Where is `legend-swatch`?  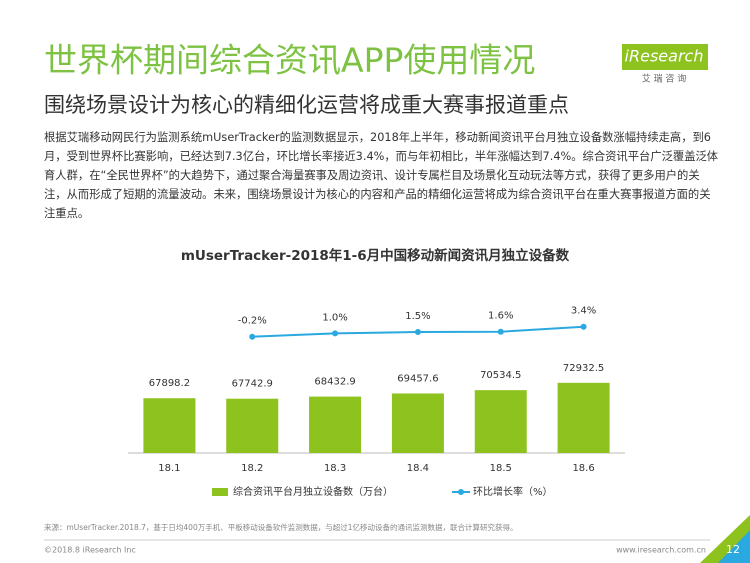
legend-swatch is located at coordinates (220, 492).